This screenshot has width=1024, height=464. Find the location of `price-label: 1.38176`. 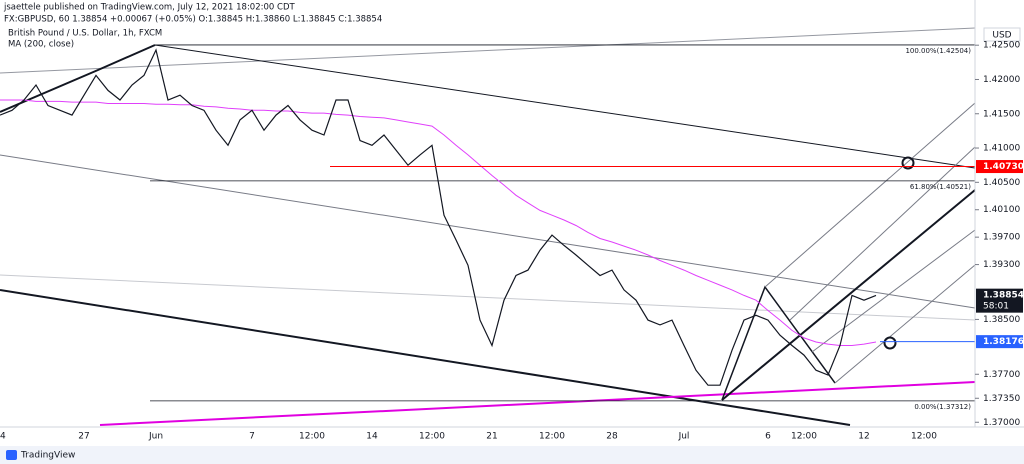

price-label: 1.38176 is located at coordinates (1003, 342).